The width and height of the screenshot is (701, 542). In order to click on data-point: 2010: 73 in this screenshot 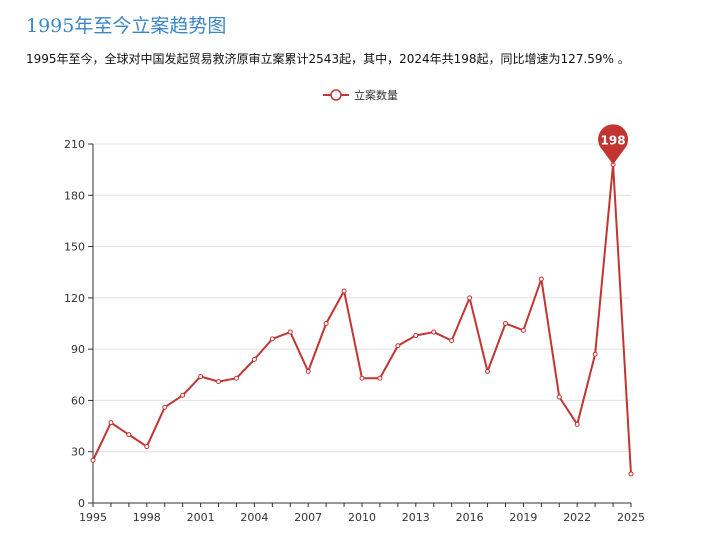, I will do `click(362, 378)`.